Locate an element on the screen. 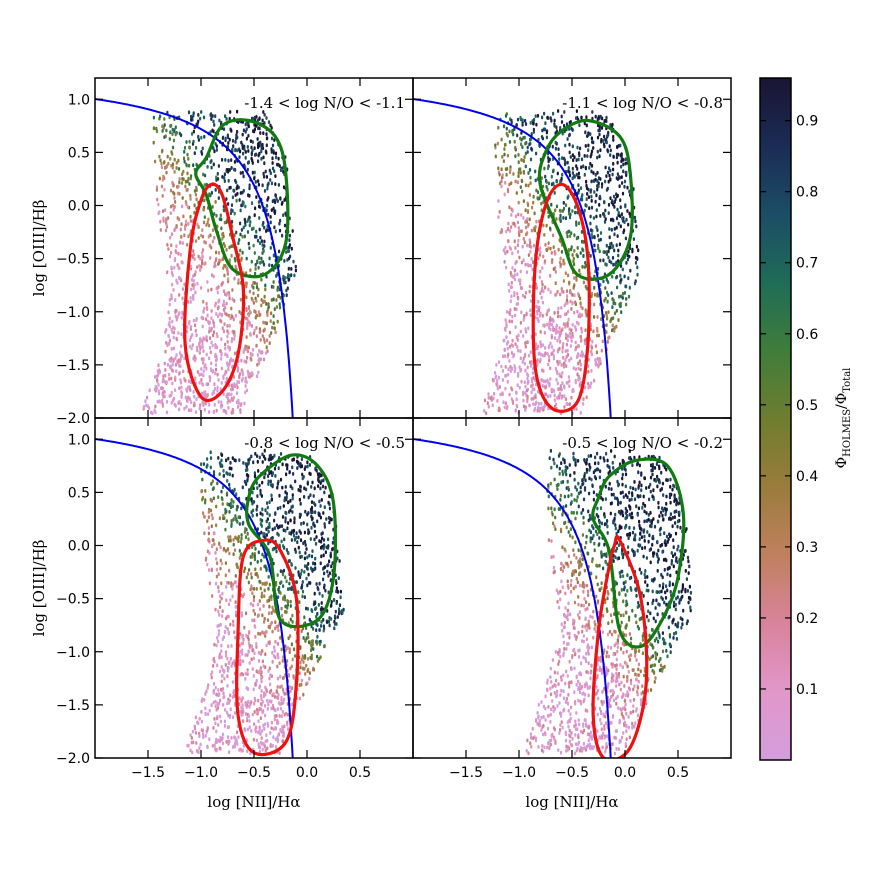 Image resolution: width=872 pixels, height=872 pixels. panel-top-left is located at coordinates (196, 258).